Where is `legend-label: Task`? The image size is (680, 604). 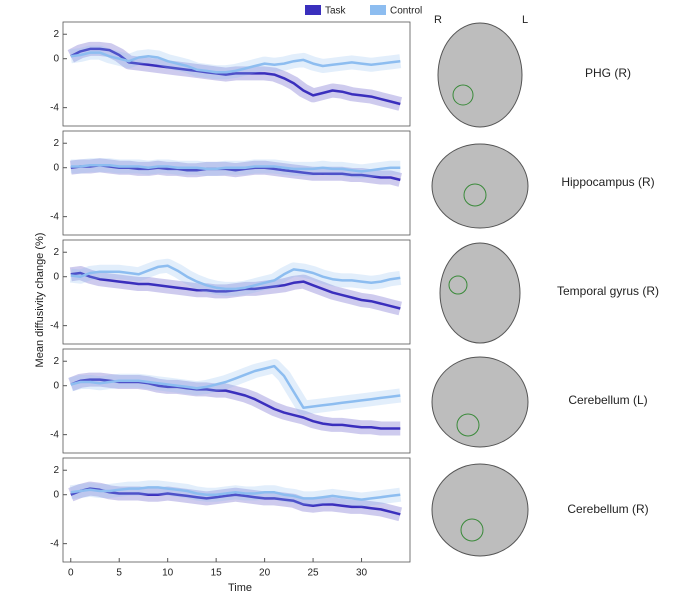 legend-label: Task is located at coordinates (336, 11).